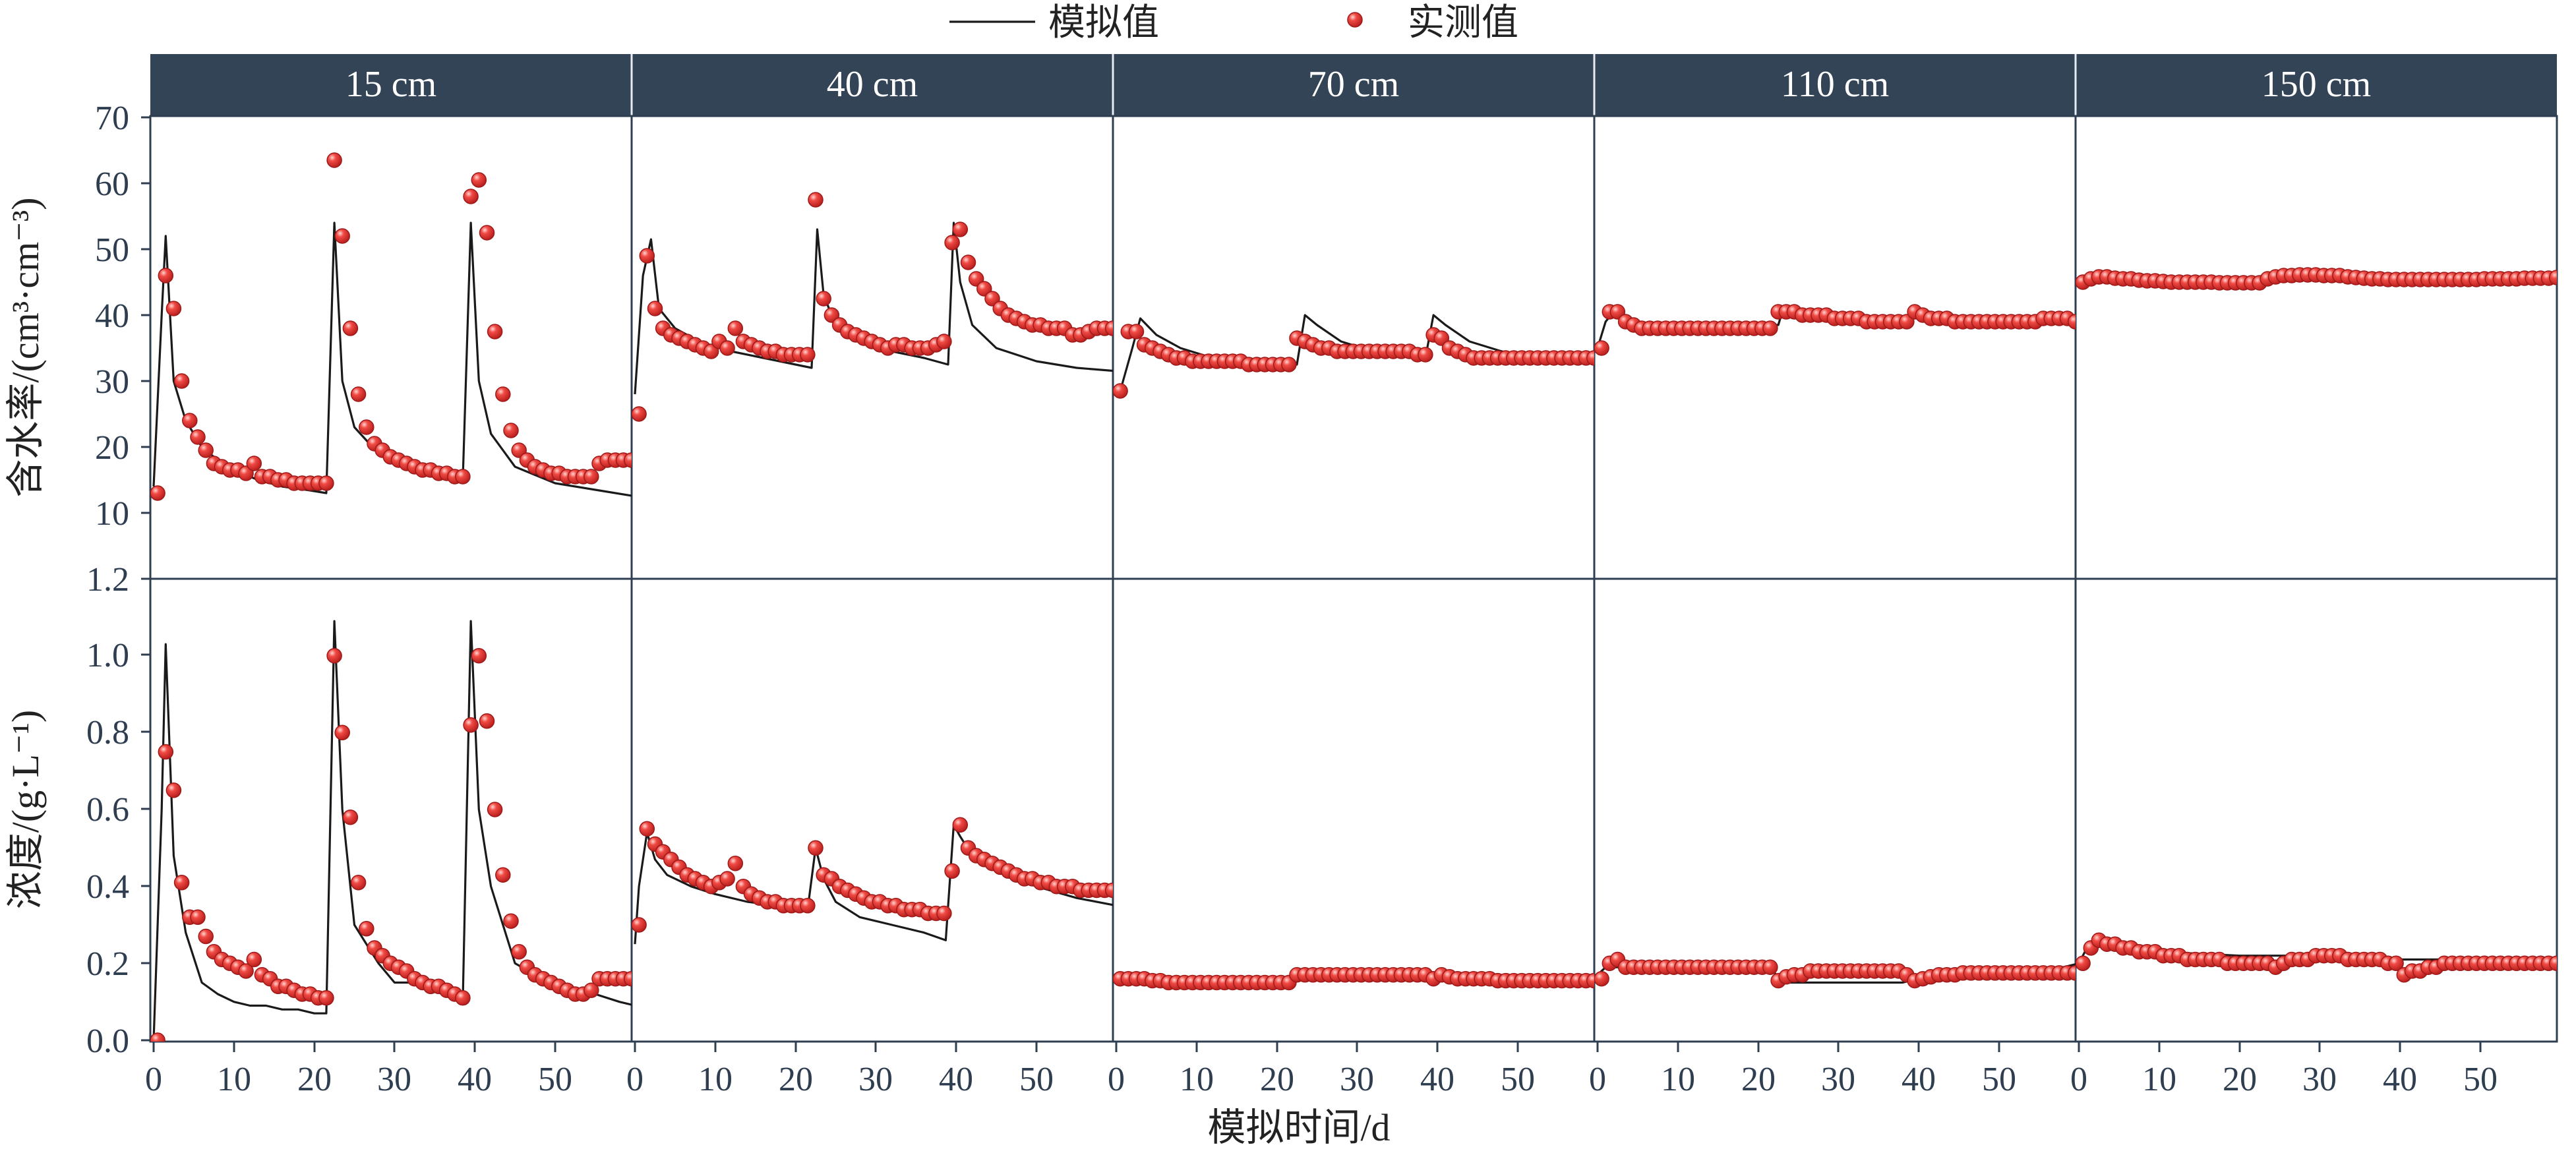  Describe the element at coordinates (1321, 1095) in the screenshot. I see `x-axis: 0 10 20 30 40 50 0 10 20 30 40 50` at that location.